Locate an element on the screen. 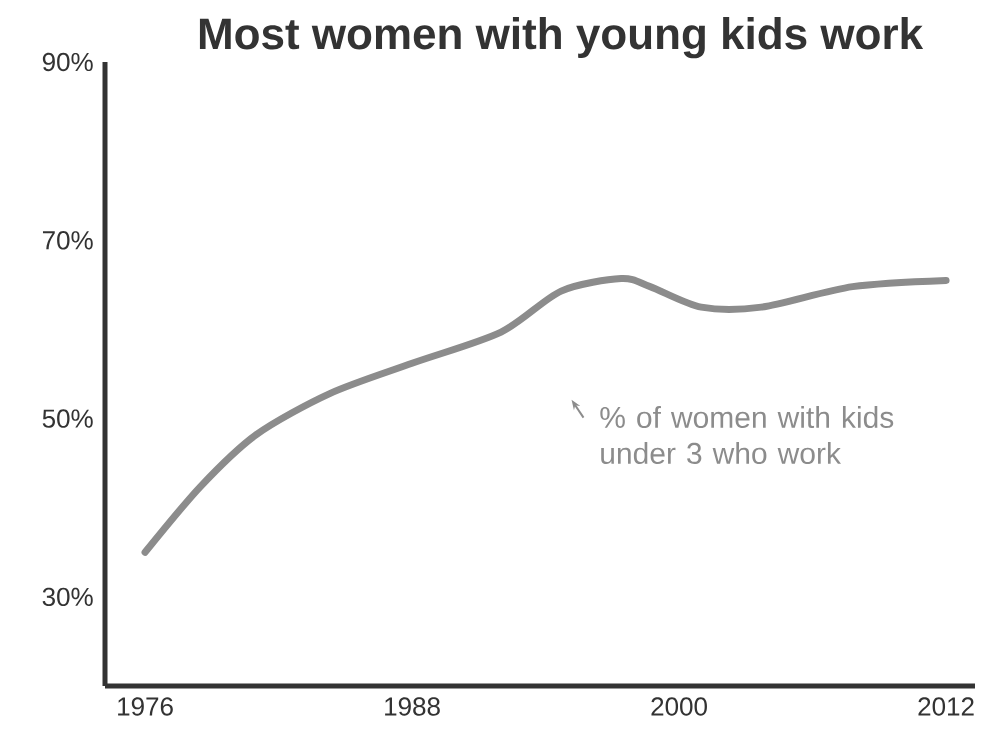 This screenshot has height=734, width=1003. y-tick-label: 50% is located at coordinates (67, 418).